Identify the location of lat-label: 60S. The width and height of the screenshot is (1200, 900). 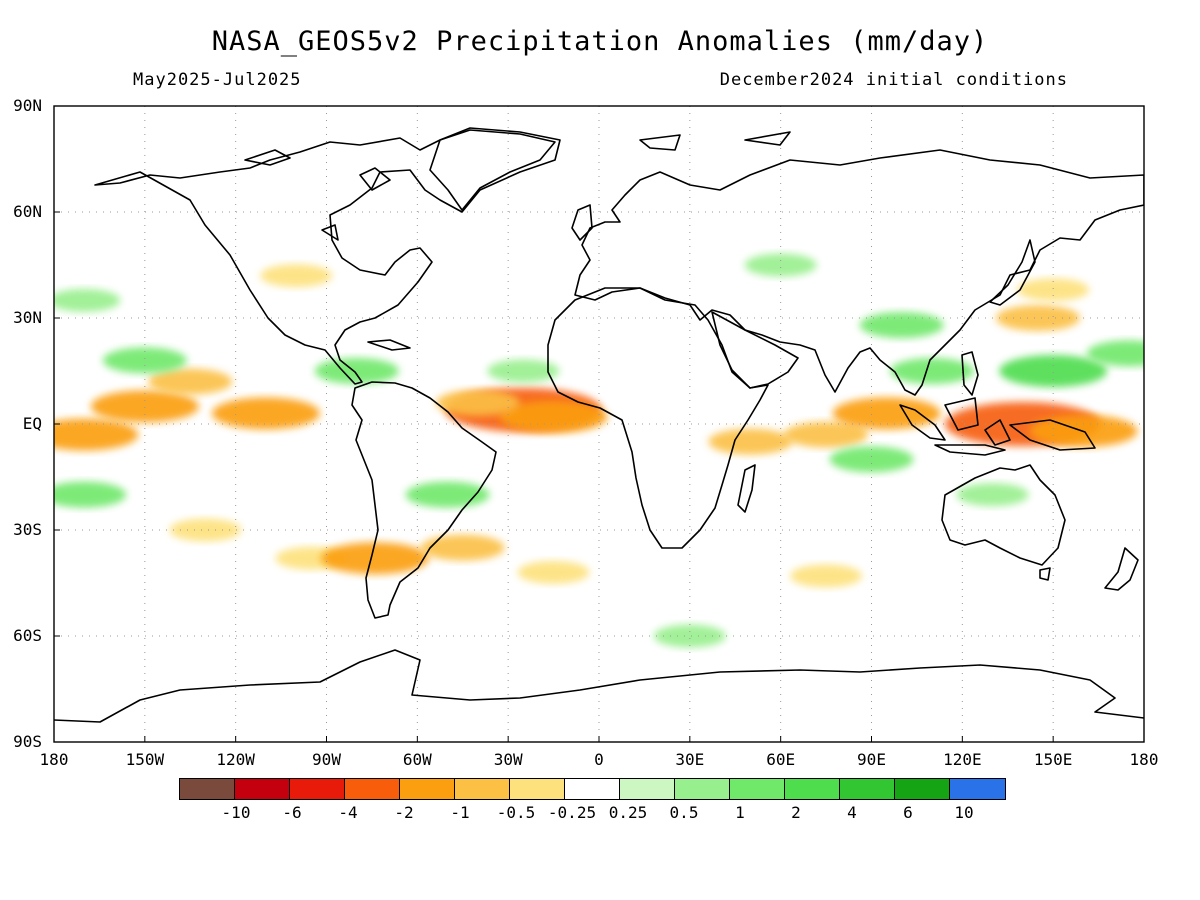
(27, 635).